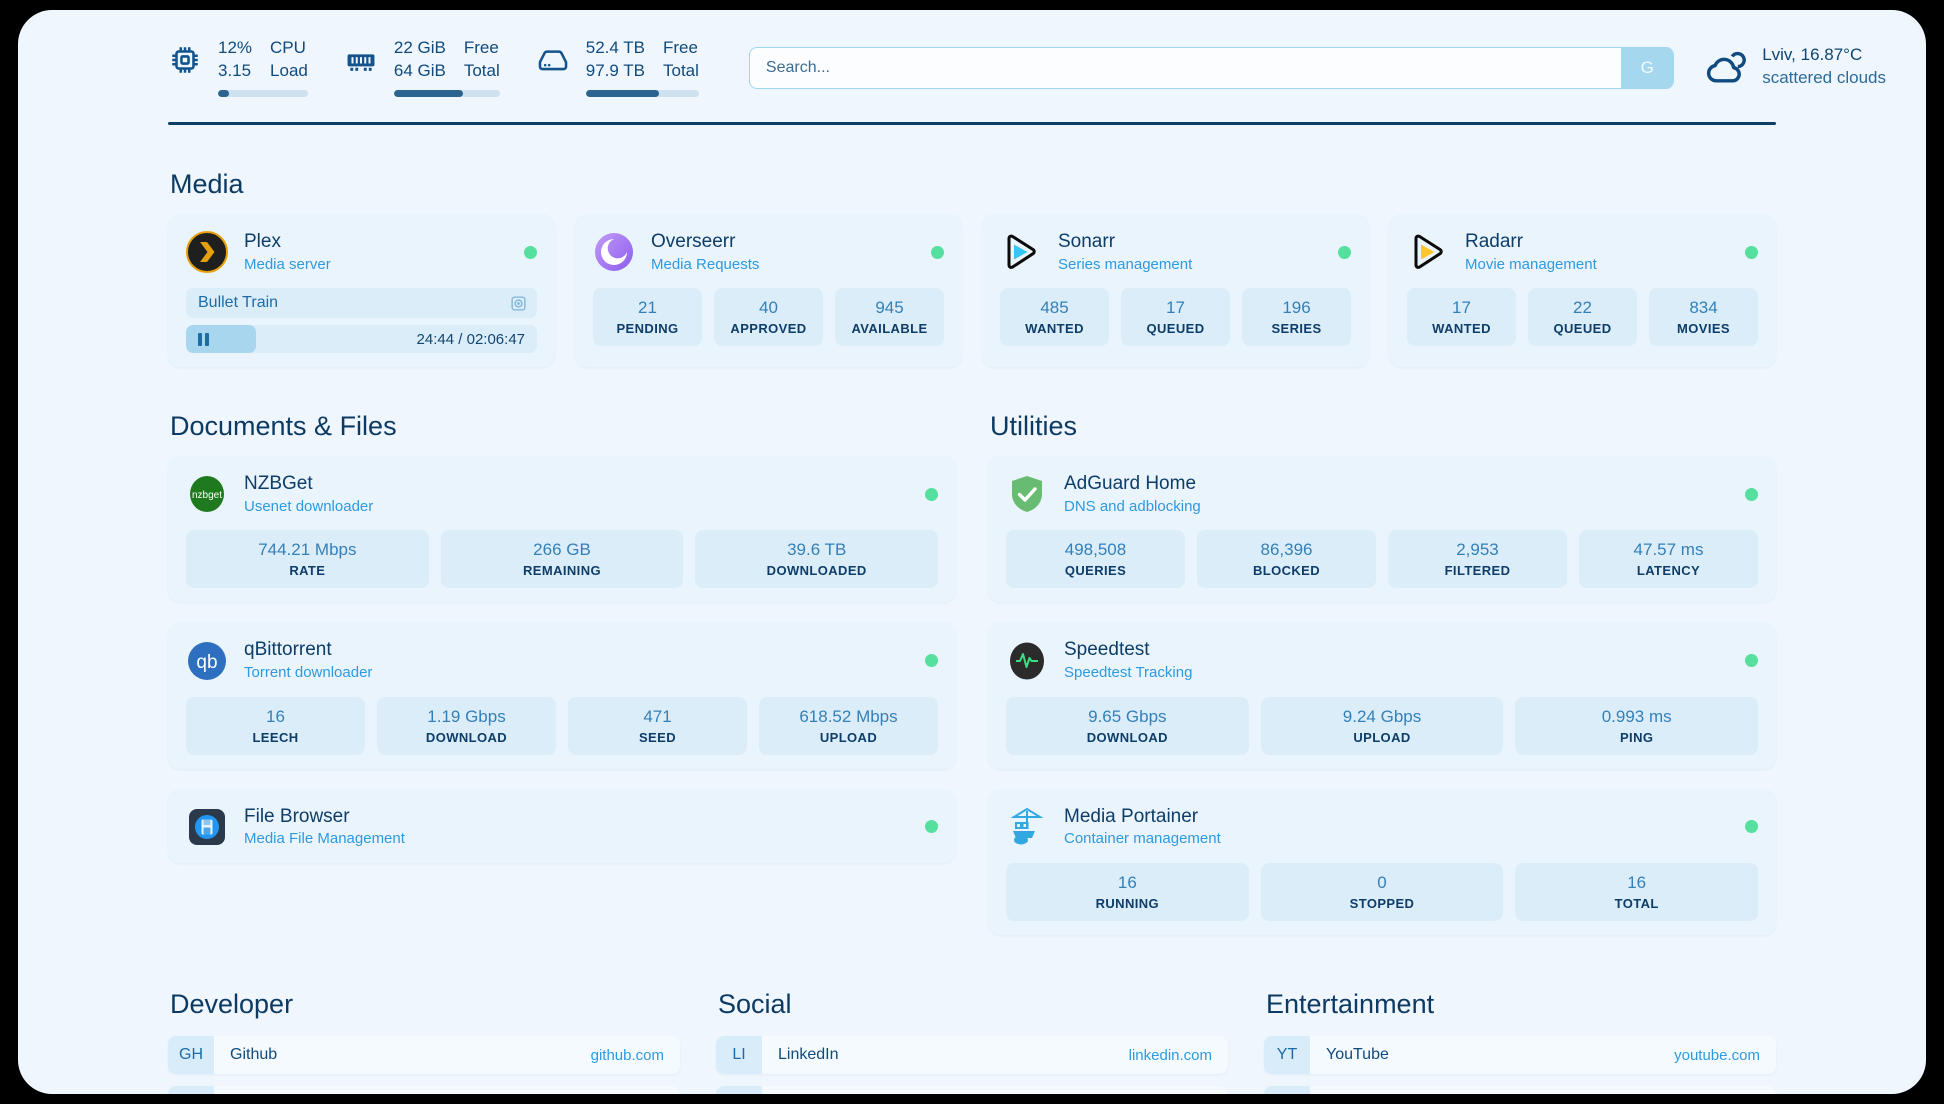 This screenshot has height=1104, width=1944. I want to click on stat-item: 16 RUNNING, so click(1127, 892).